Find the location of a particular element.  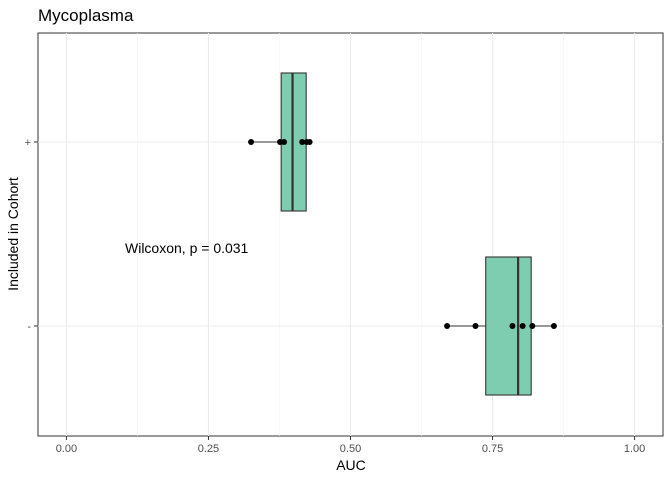

y-tick-label: + is located at coordinates (28, 143).